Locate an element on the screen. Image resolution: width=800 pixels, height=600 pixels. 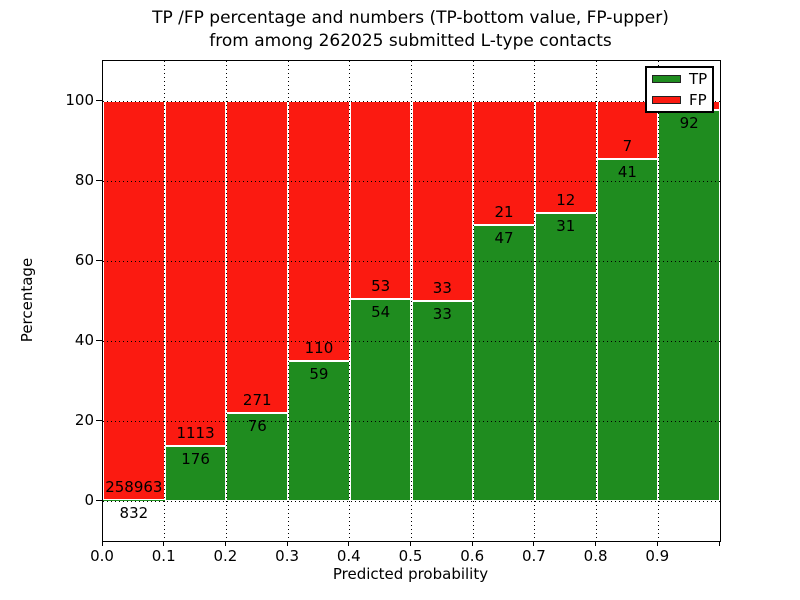
y-tick-label: 100 is located at coordinates (79, 100).